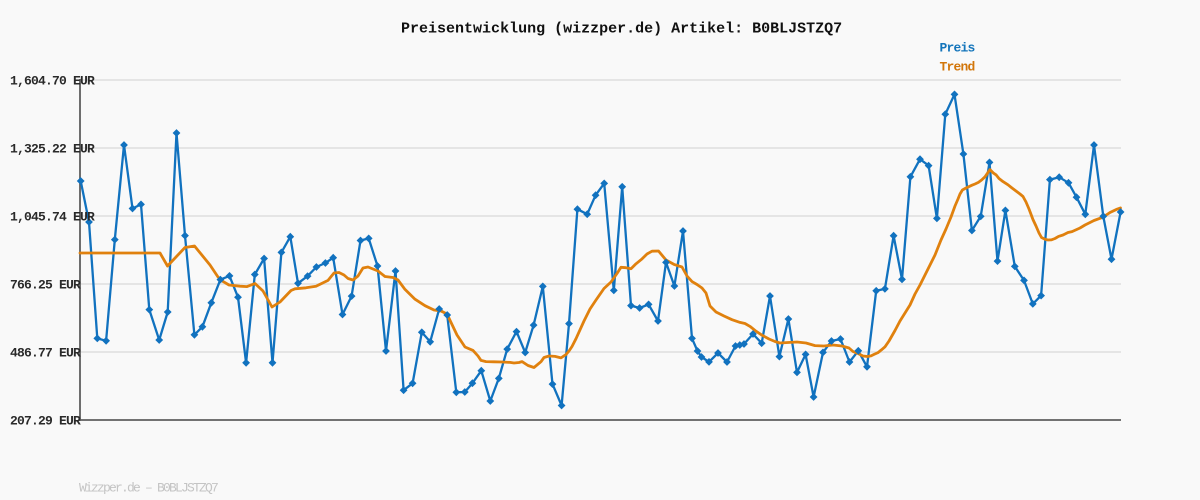  What do you see at coordinates (45, 285) in the screenshot?
I see `svg-text: 766.25 EUR` at bounding box center [45, 285].